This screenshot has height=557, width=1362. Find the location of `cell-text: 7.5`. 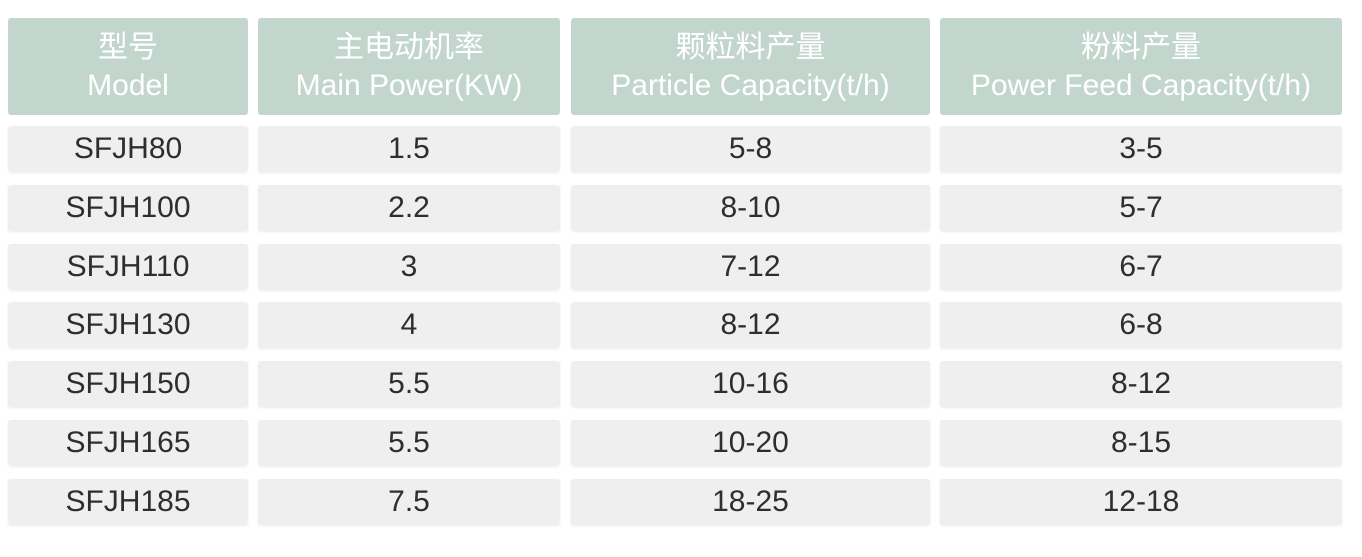

cell-text: 7.5 is located at coordinates (409, 501).